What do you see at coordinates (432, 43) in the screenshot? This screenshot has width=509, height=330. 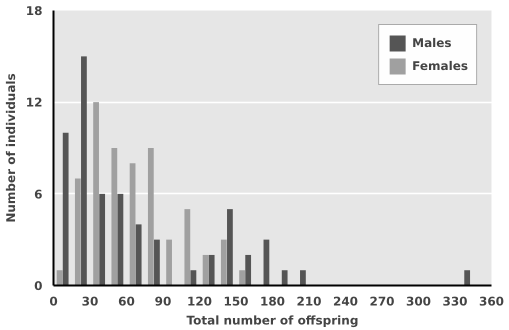 I see `legend-label: Males` at bounding box center [432, 43].